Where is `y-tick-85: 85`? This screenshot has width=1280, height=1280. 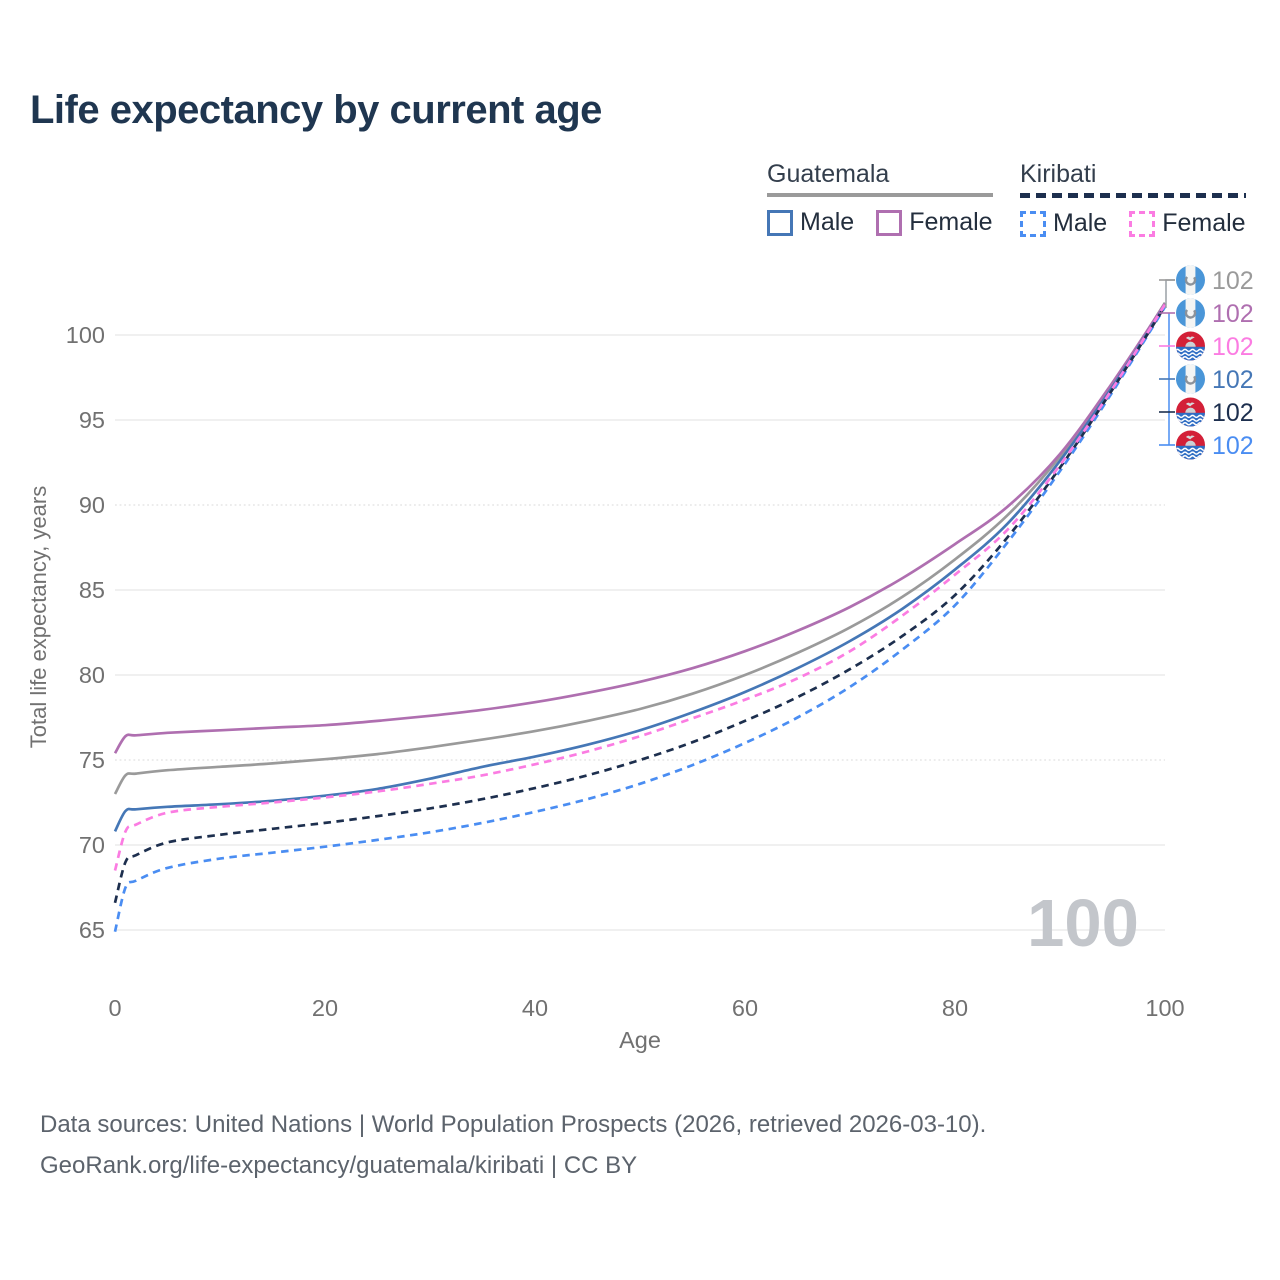
y-tick-85: 85 is located at coordinates (92, 590).